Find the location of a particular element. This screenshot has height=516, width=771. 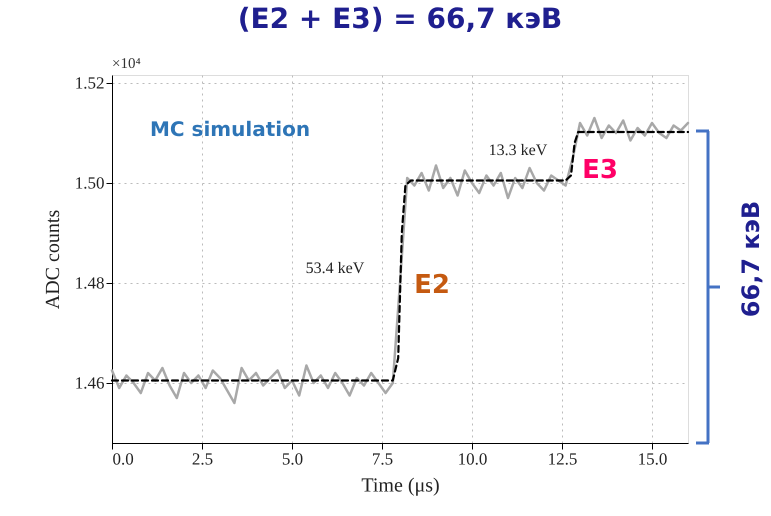

x-tick-label: 15.0 is located at coordinates (653, 459).